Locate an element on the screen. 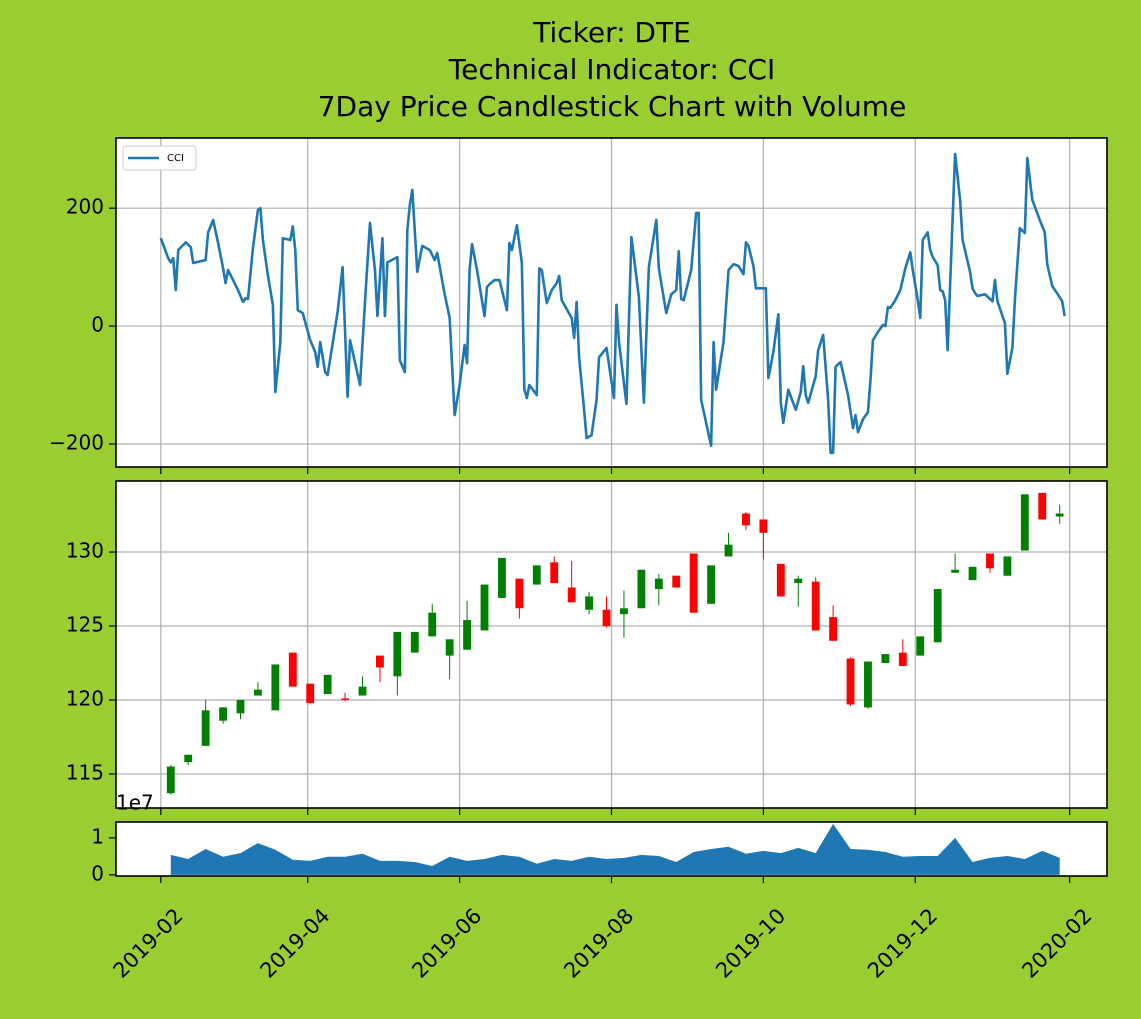 The image size is (1141, 1019). y-tick-label: 120 is located at coordinates (85, 698).